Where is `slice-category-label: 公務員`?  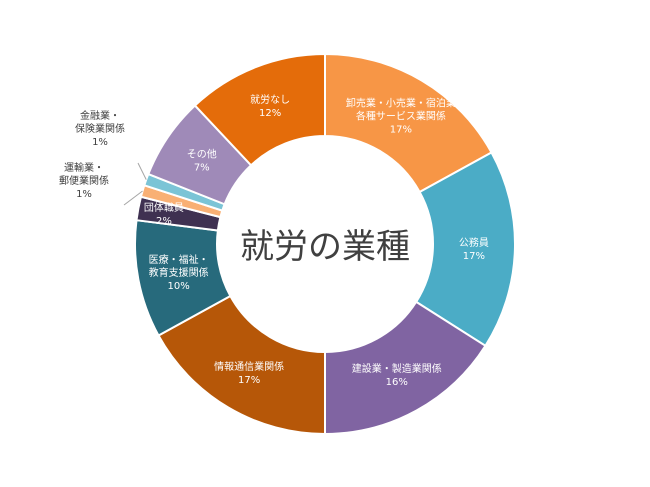 slice-category-label: 公務員 is located at coordinates (474, 242).